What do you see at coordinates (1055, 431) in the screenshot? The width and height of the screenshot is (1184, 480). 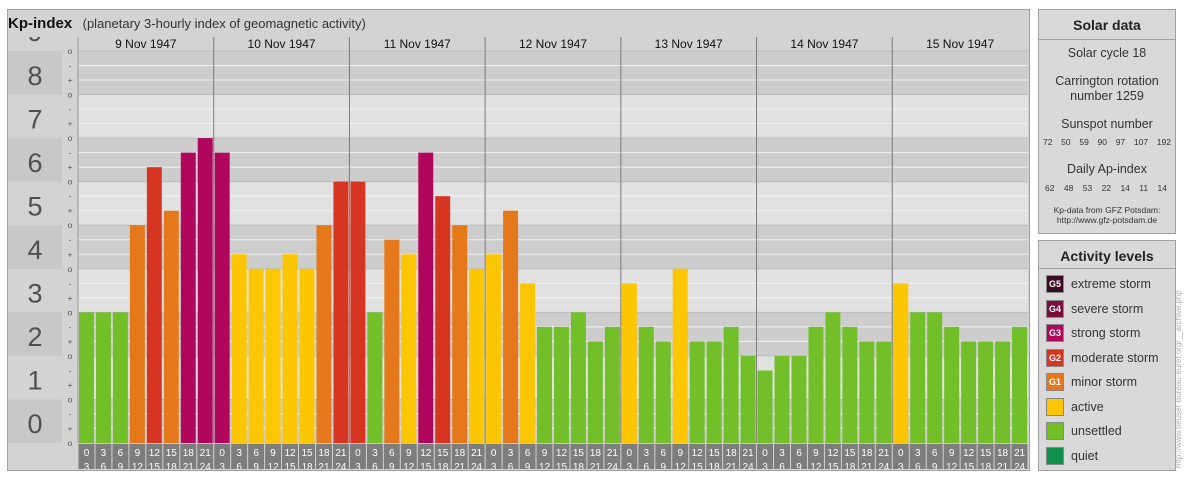 I see `legend-swatch` at bounding box center [1055, 431].